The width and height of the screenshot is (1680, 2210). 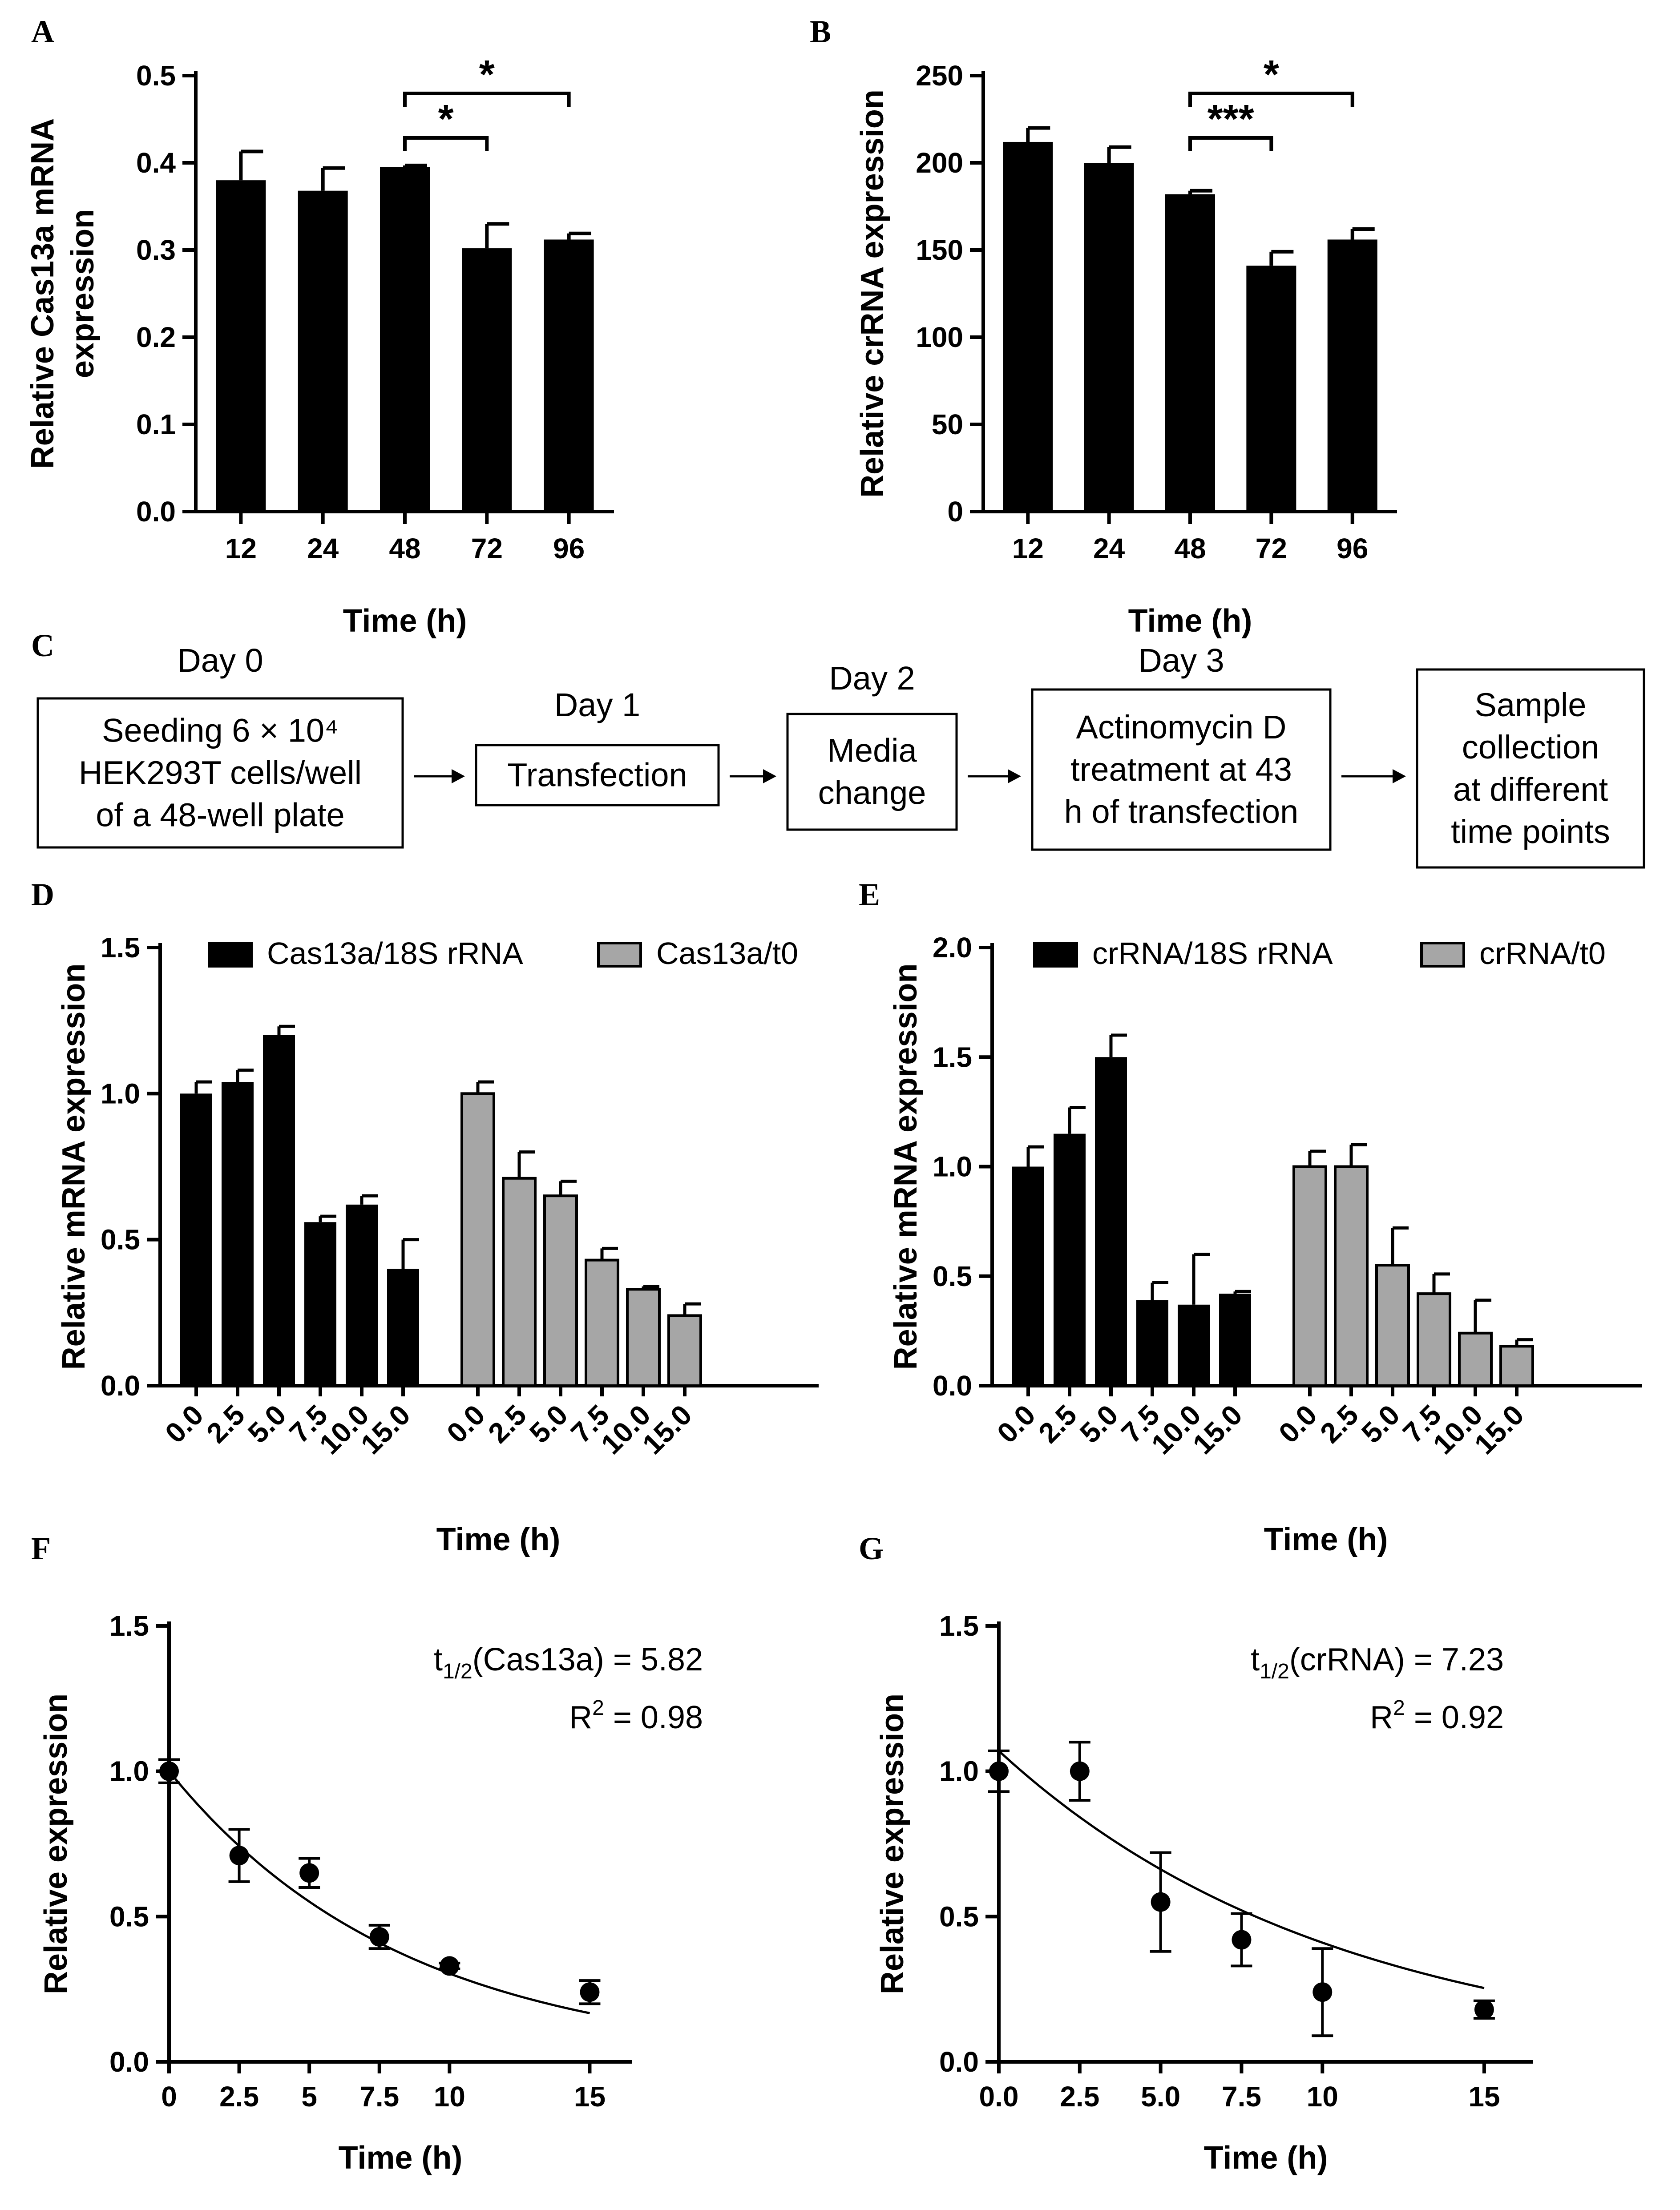 What do you see at coordinates (1099, 1424) in the screenshot?
I see `e-x-tick-label: 5.0` at bounding box center [1099, 1424].